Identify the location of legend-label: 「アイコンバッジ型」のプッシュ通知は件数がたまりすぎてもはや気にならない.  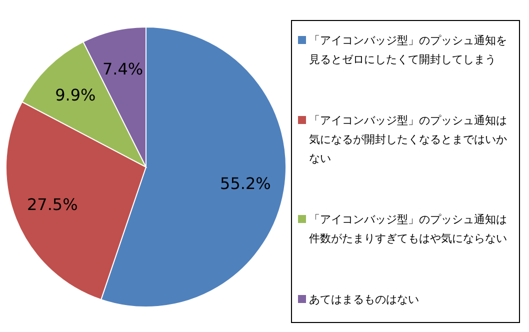
(408, 229).